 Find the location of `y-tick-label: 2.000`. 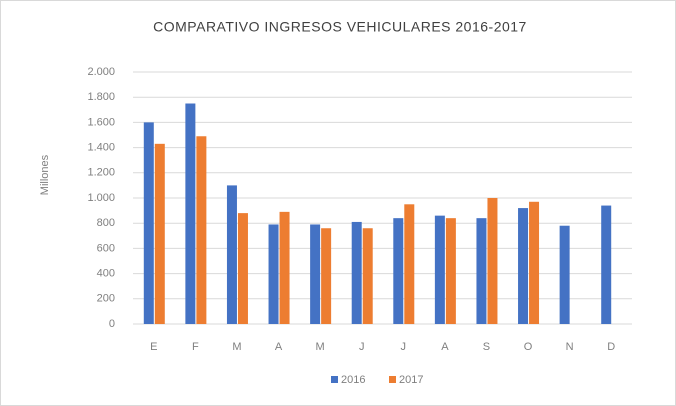

y-tick-label: 2.000 is located at coordinates (101, 72).